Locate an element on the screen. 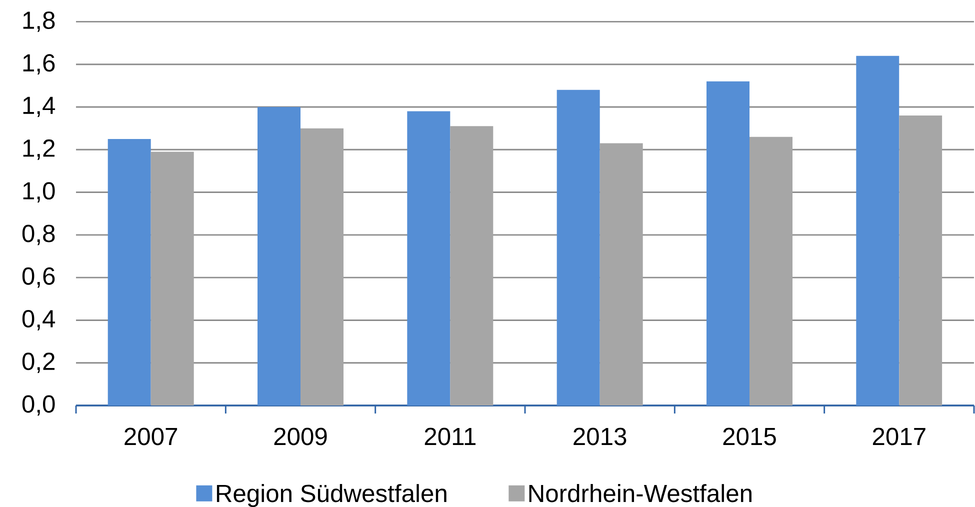  legend-label: Region Südwestfalen is located at coordinates (331, 495).